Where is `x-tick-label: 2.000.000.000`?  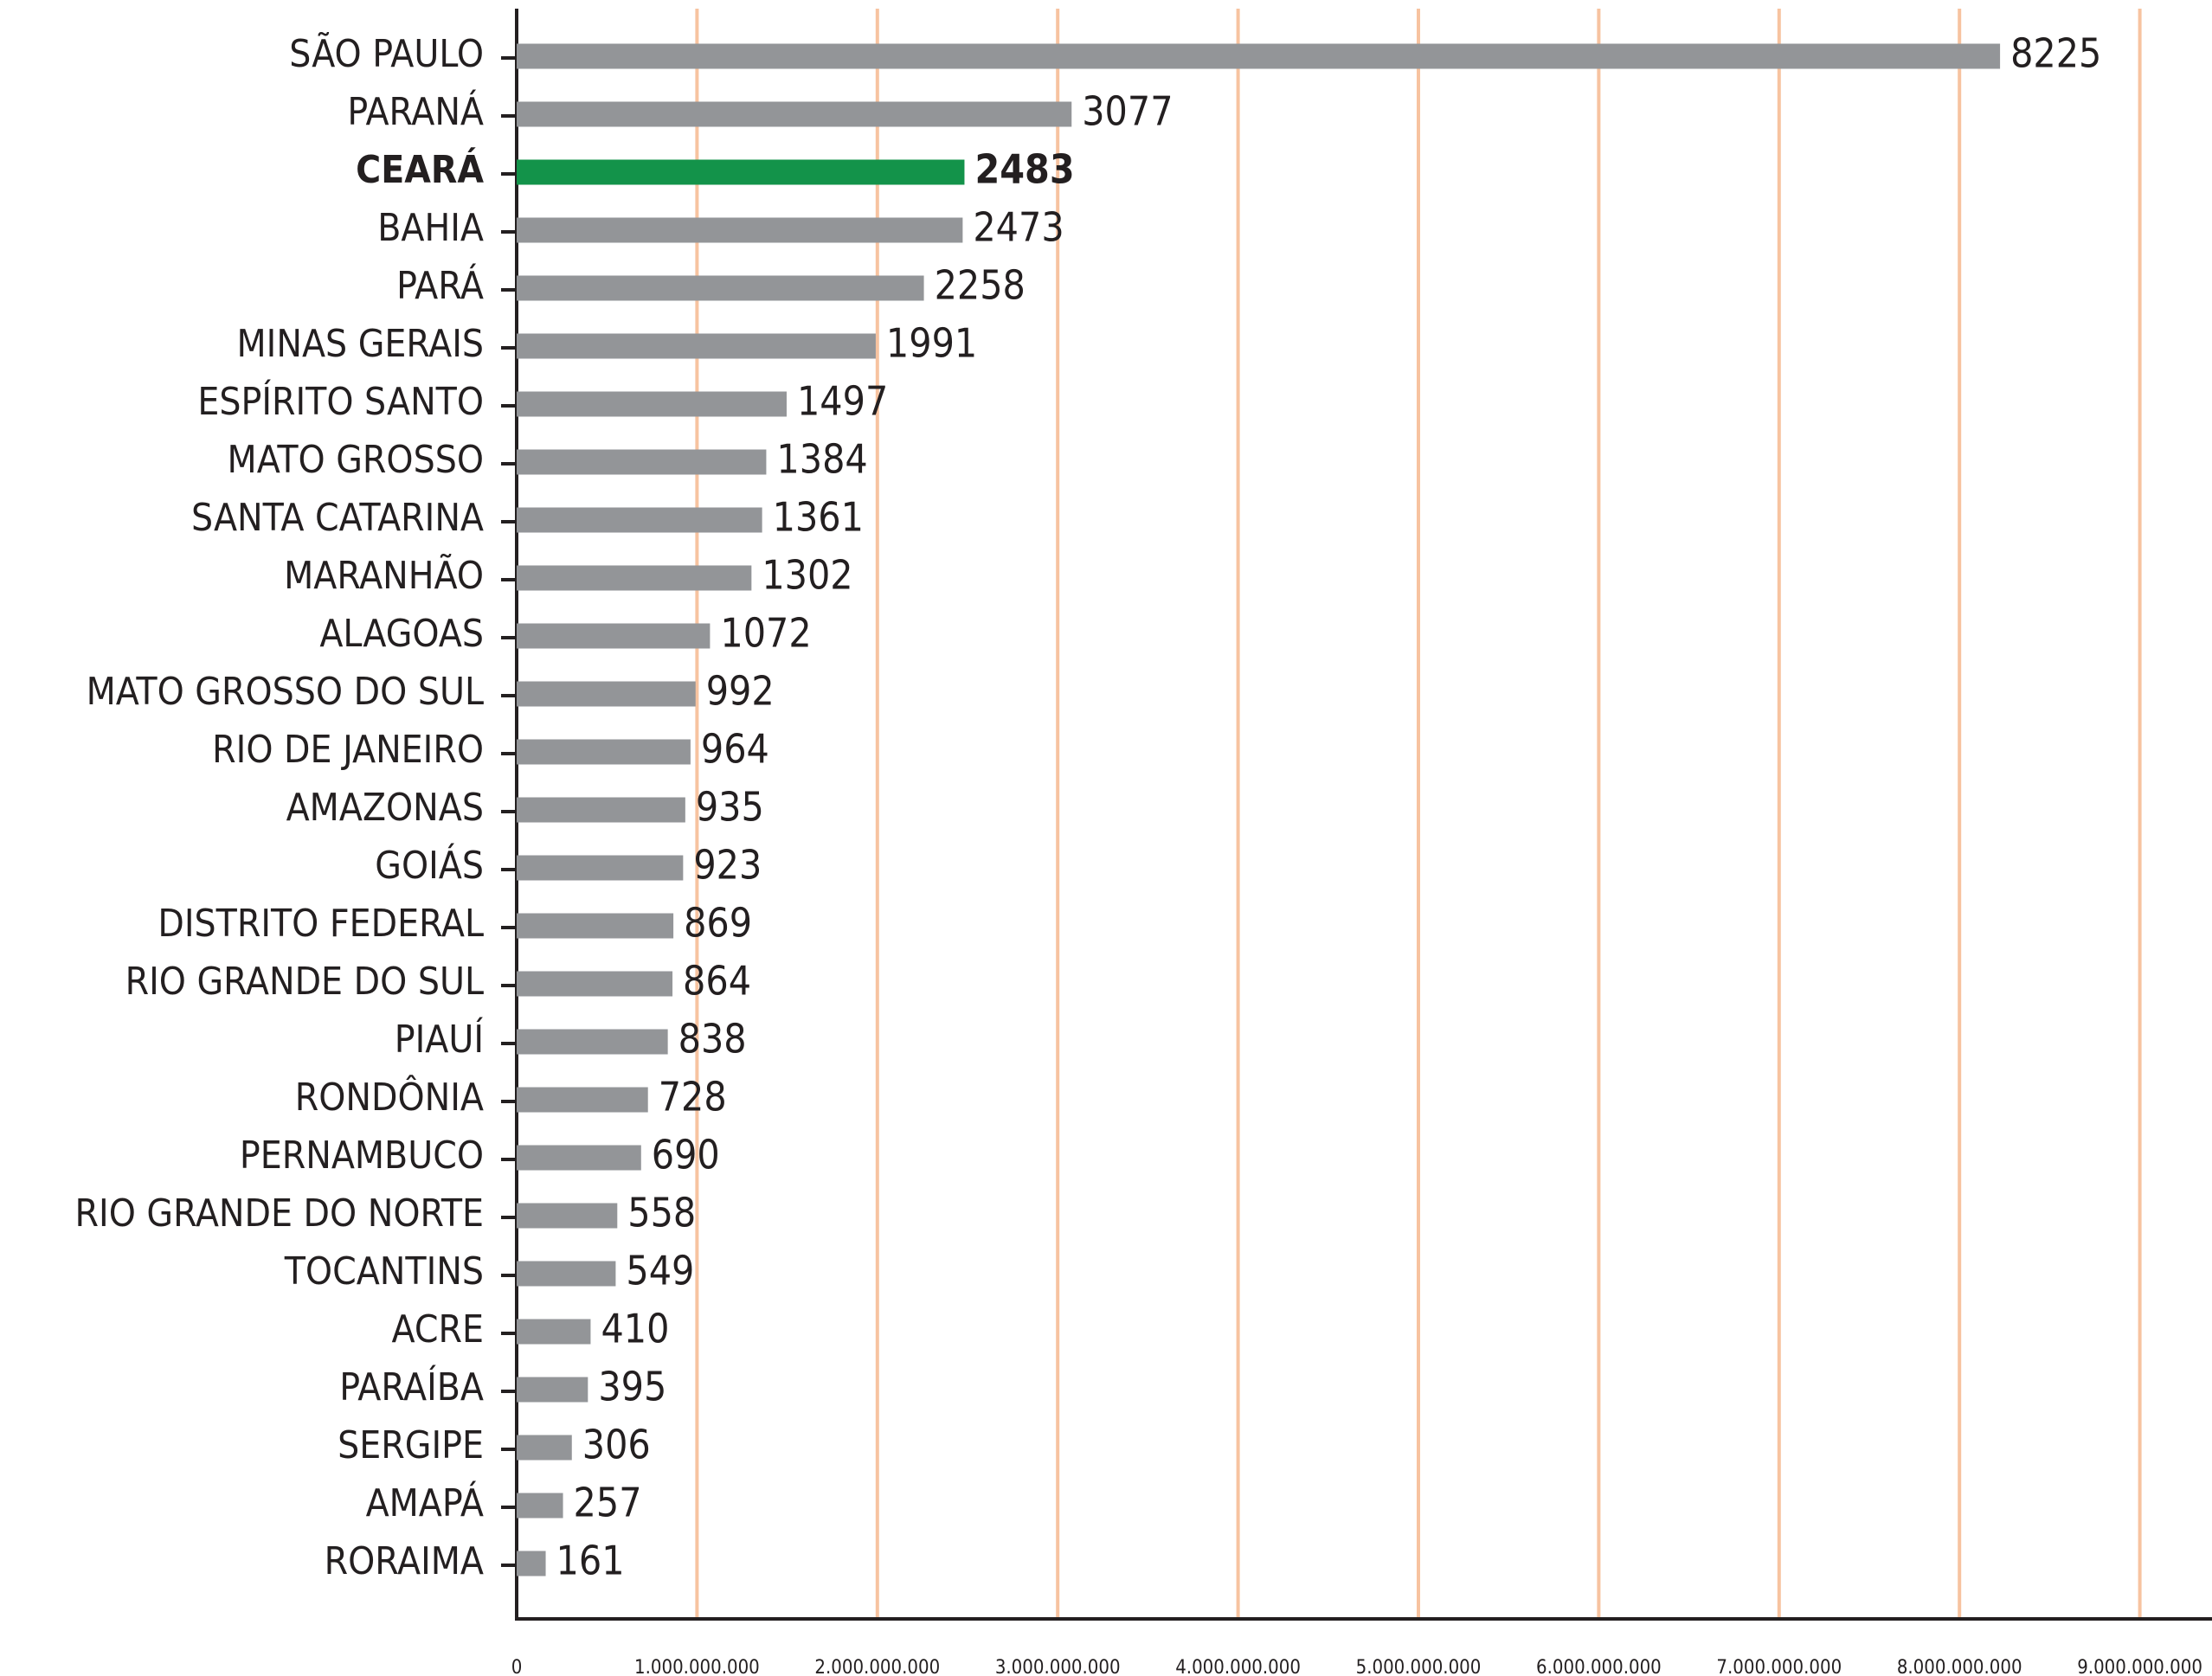
x-tick-label: 2.000.000.000 is located at coordinates (877, 1666).